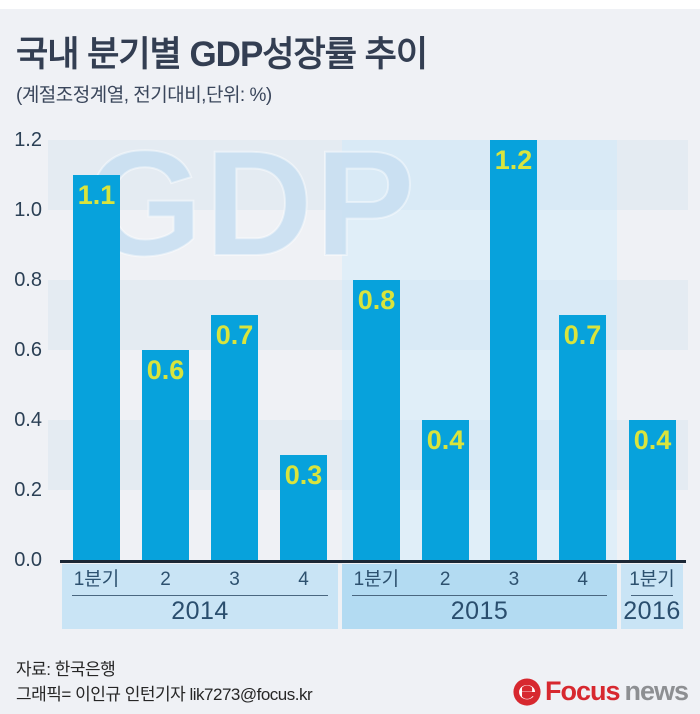 The image size is (700, 714). I want to click on year-label: 2016, so click(652, 611).